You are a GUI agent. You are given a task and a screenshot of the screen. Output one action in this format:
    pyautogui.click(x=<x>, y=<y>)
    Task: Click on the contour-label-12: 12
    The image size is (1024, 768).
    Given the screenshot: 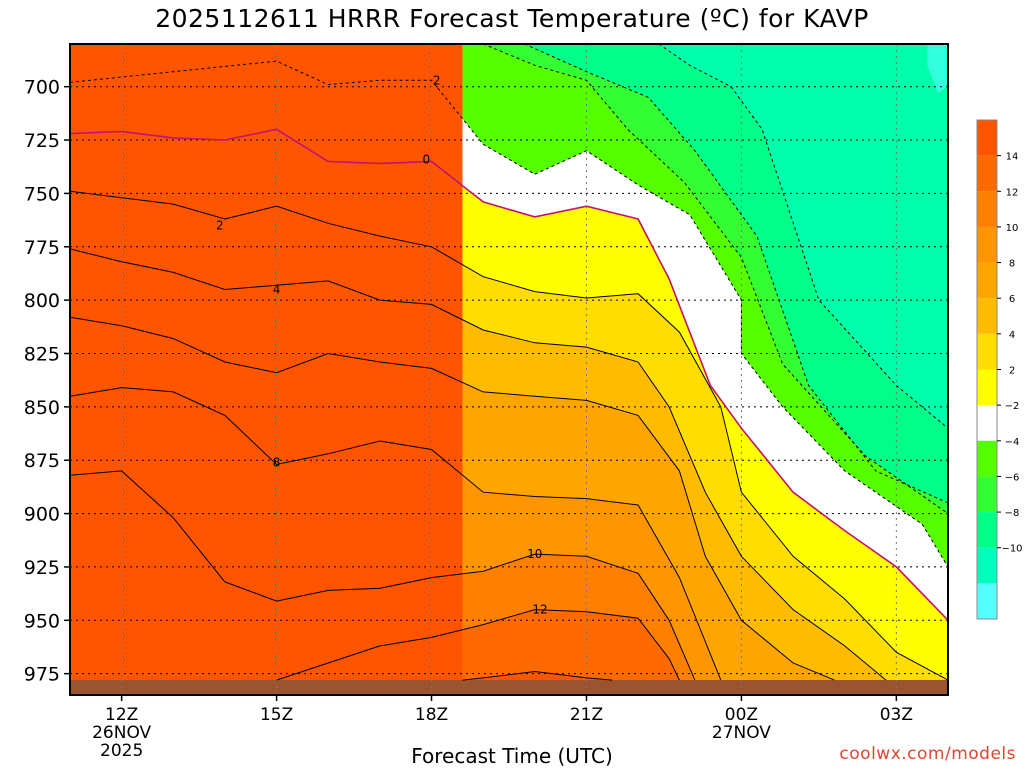 What is the action you would take?
    pyautogui.click(x=539, y=610)
    